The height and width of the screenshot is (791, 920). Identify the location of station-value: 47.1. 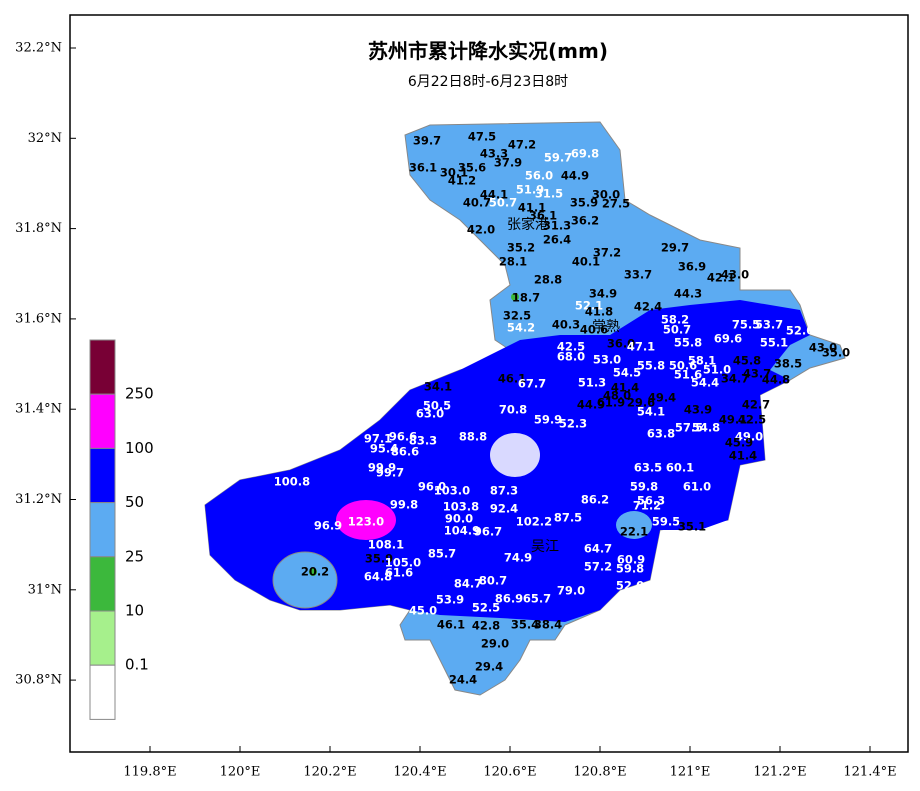
(641, 347).